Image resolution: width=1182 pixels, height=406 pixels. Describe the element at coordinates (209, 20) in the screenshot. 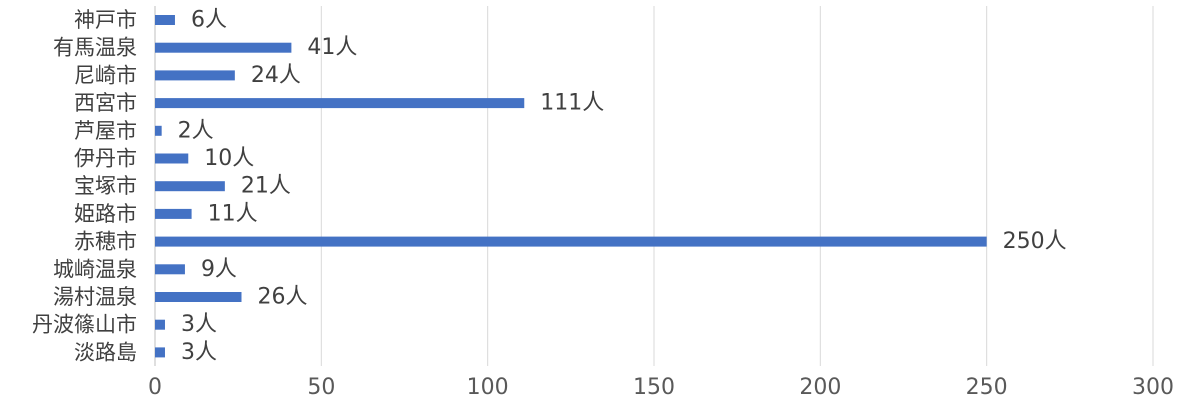

I see `data-label: 6人` at that location.